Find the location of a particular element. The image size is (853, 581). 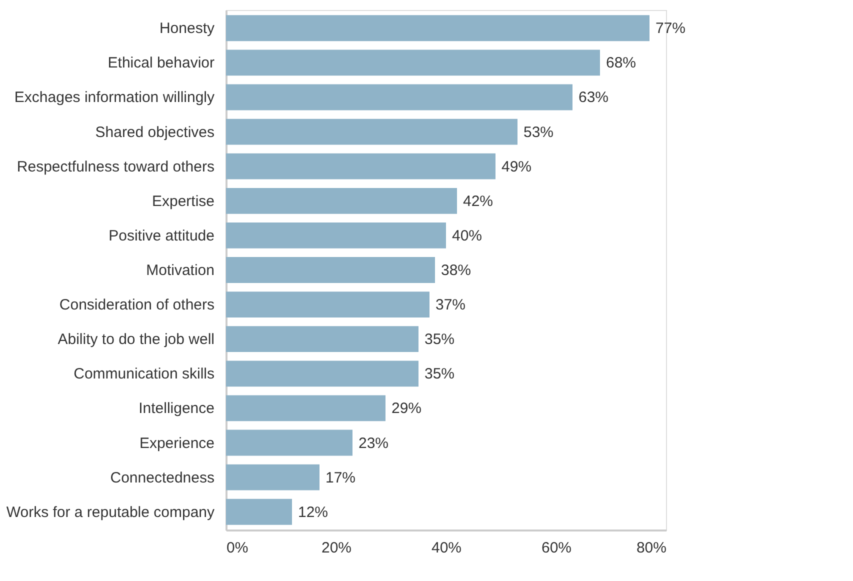

data-label: 49% is located at coordinates (517, 167).